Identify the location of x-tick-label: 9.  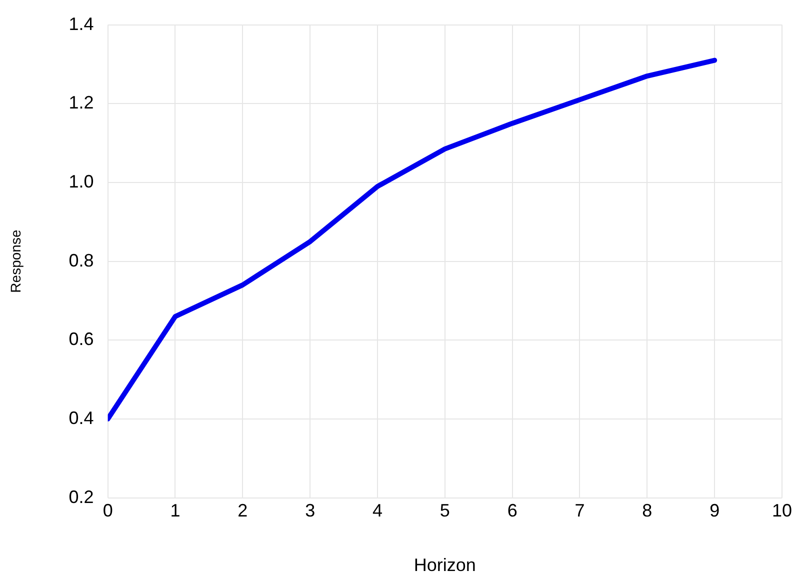
(715, 510).